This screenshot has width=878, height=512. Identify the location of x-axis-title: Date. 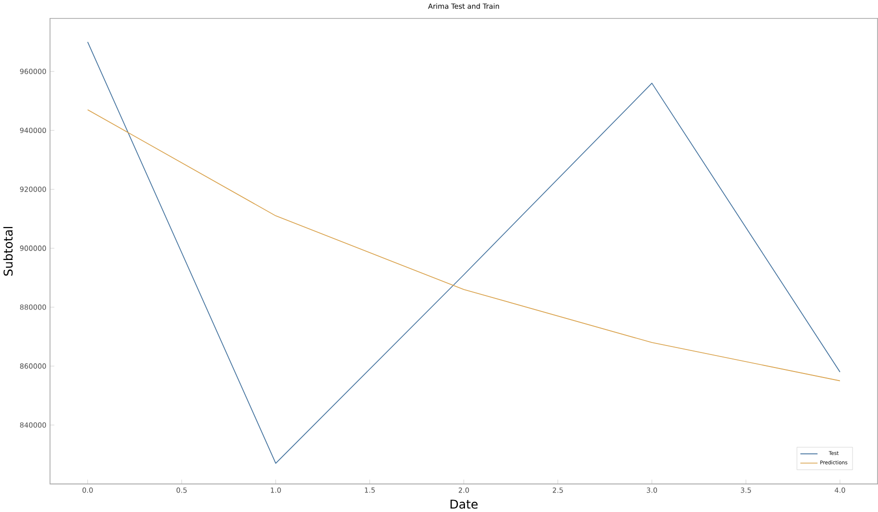
(464, 504).